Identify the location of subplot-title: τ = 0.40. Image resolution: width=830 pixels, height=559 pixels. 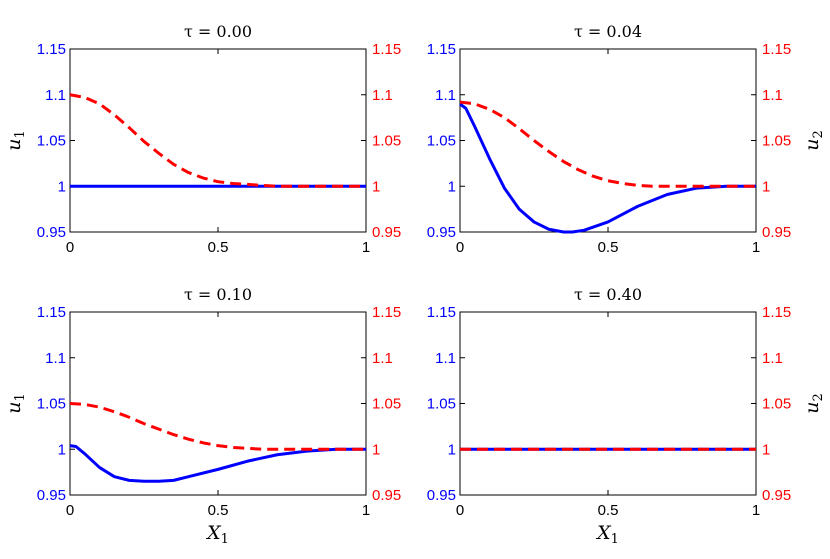
(608, 294).